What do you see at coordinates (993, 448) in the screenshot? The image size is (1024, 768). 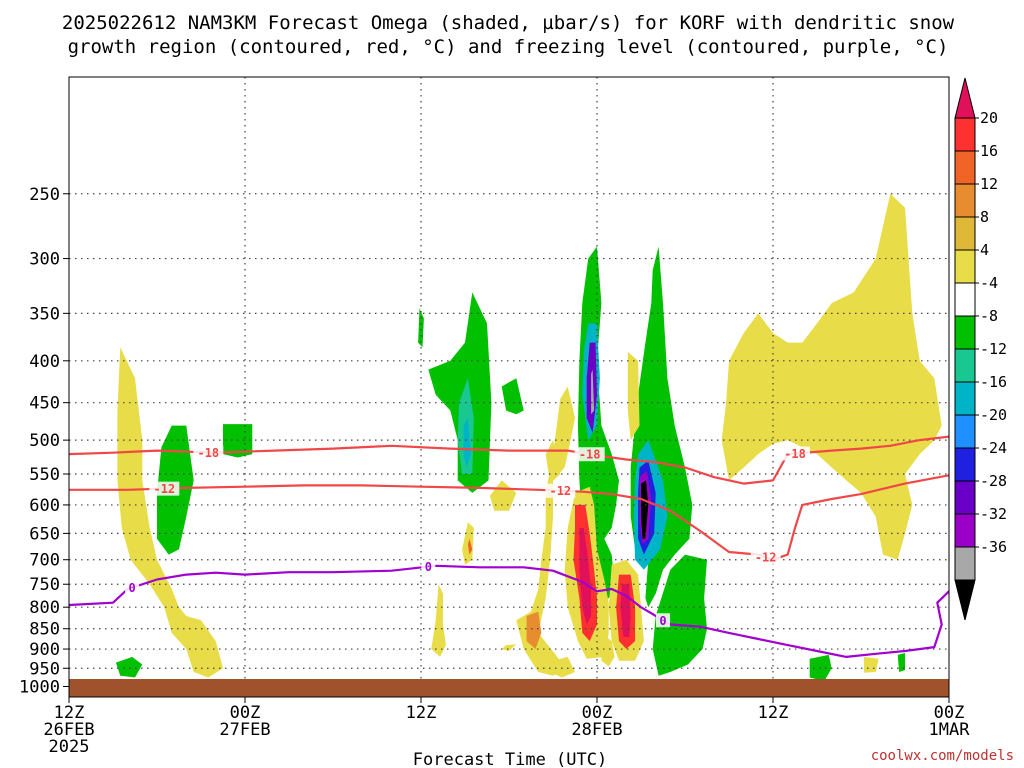 I see `colorbar-label-10: -24` at bounding box center [993, 448].